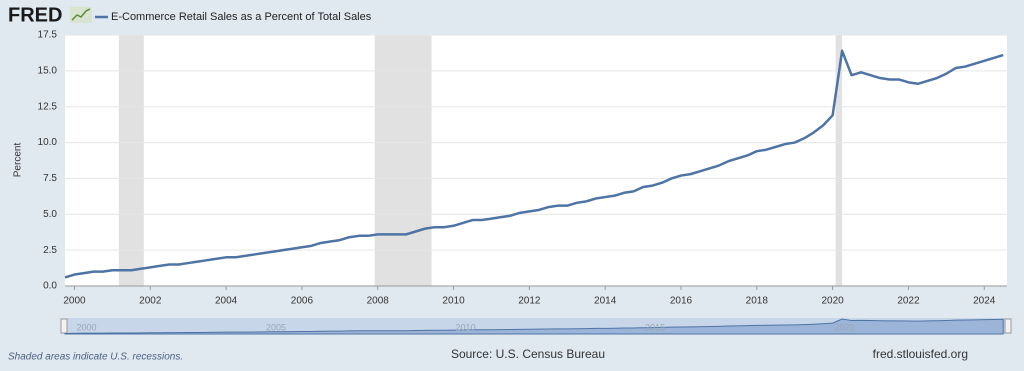  Describe the element at coordinates (528, 354) in the screenshot. I see `source: Source: U.S. Census Bureau` at that location.